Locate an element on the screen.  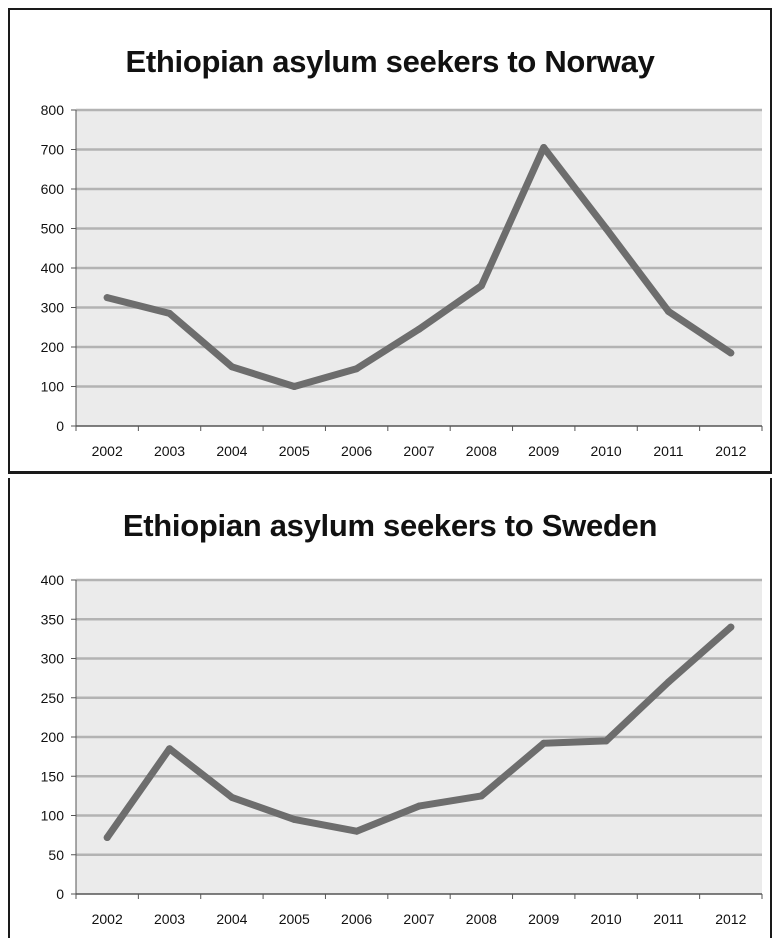
y-tick-label: 250 is located at coordinates (53, 698).